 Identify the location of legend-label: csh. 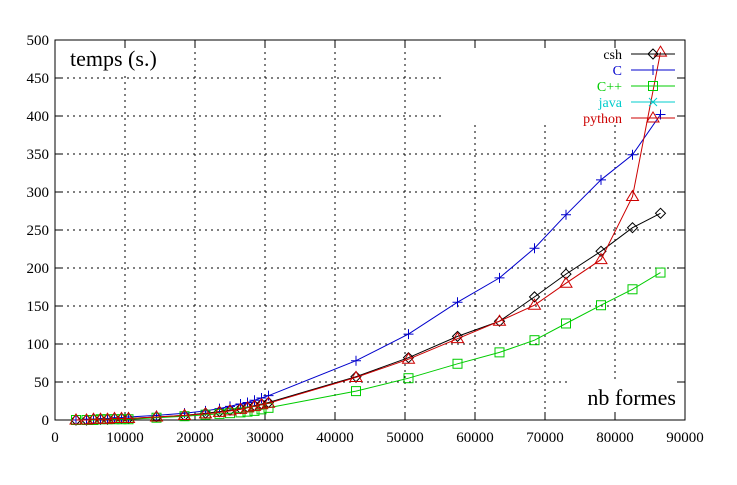
(612, 55).